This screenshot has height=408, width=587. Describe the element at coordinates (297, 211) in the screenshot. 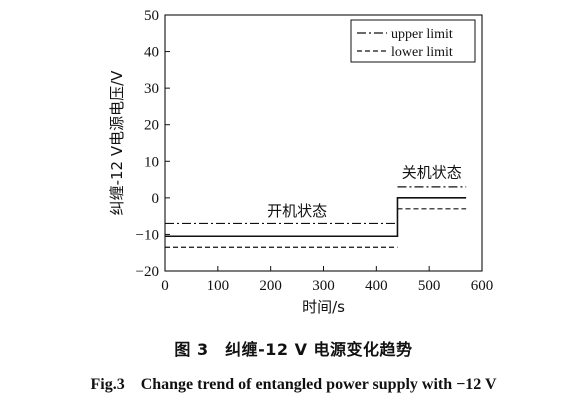

I see `state-annotation: 开机状态` at that location.